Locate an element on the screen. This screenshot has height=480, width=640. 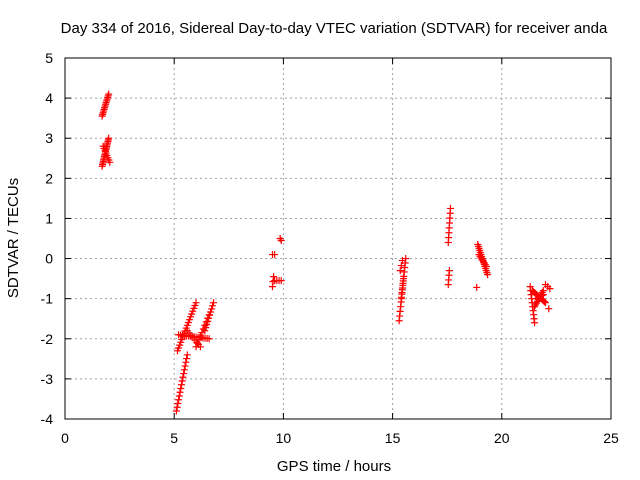
y-tick-label: -1 is located at coordinates (47, 299).